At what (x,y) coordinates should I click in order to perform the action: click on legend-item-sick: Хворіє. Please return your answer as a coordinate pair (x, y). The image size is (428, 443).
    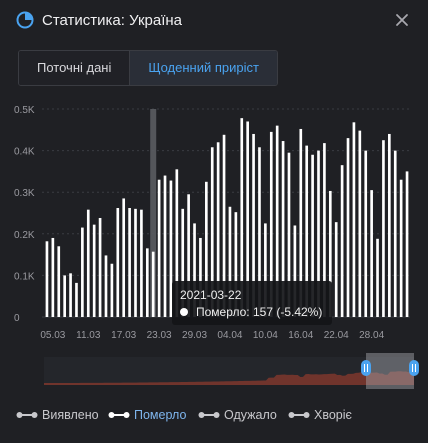
    Looking at the image, I should click on (320, 415).